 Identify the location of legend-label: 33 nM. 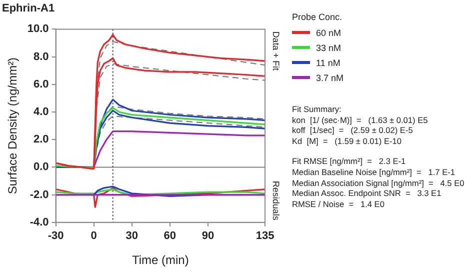
(329, 47).